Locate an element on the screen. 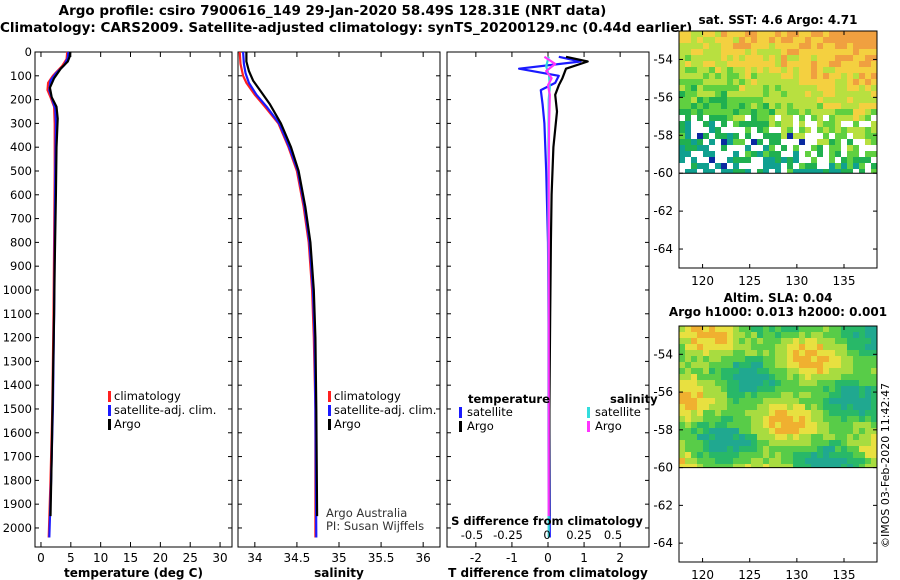 This screenshot has height=580, width=900. legend-title: temperature is located at coordinates (509, 399).